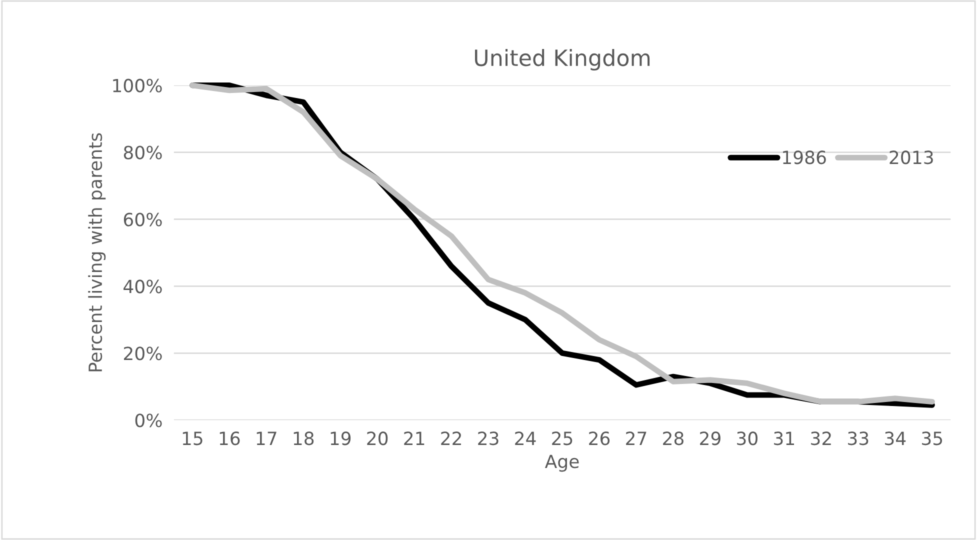 The image size is (977, 540). What do you see at coordinates (858, 439) in the screenshot?
I see `x-tick-label: 33` at bounding box center [858, 439].